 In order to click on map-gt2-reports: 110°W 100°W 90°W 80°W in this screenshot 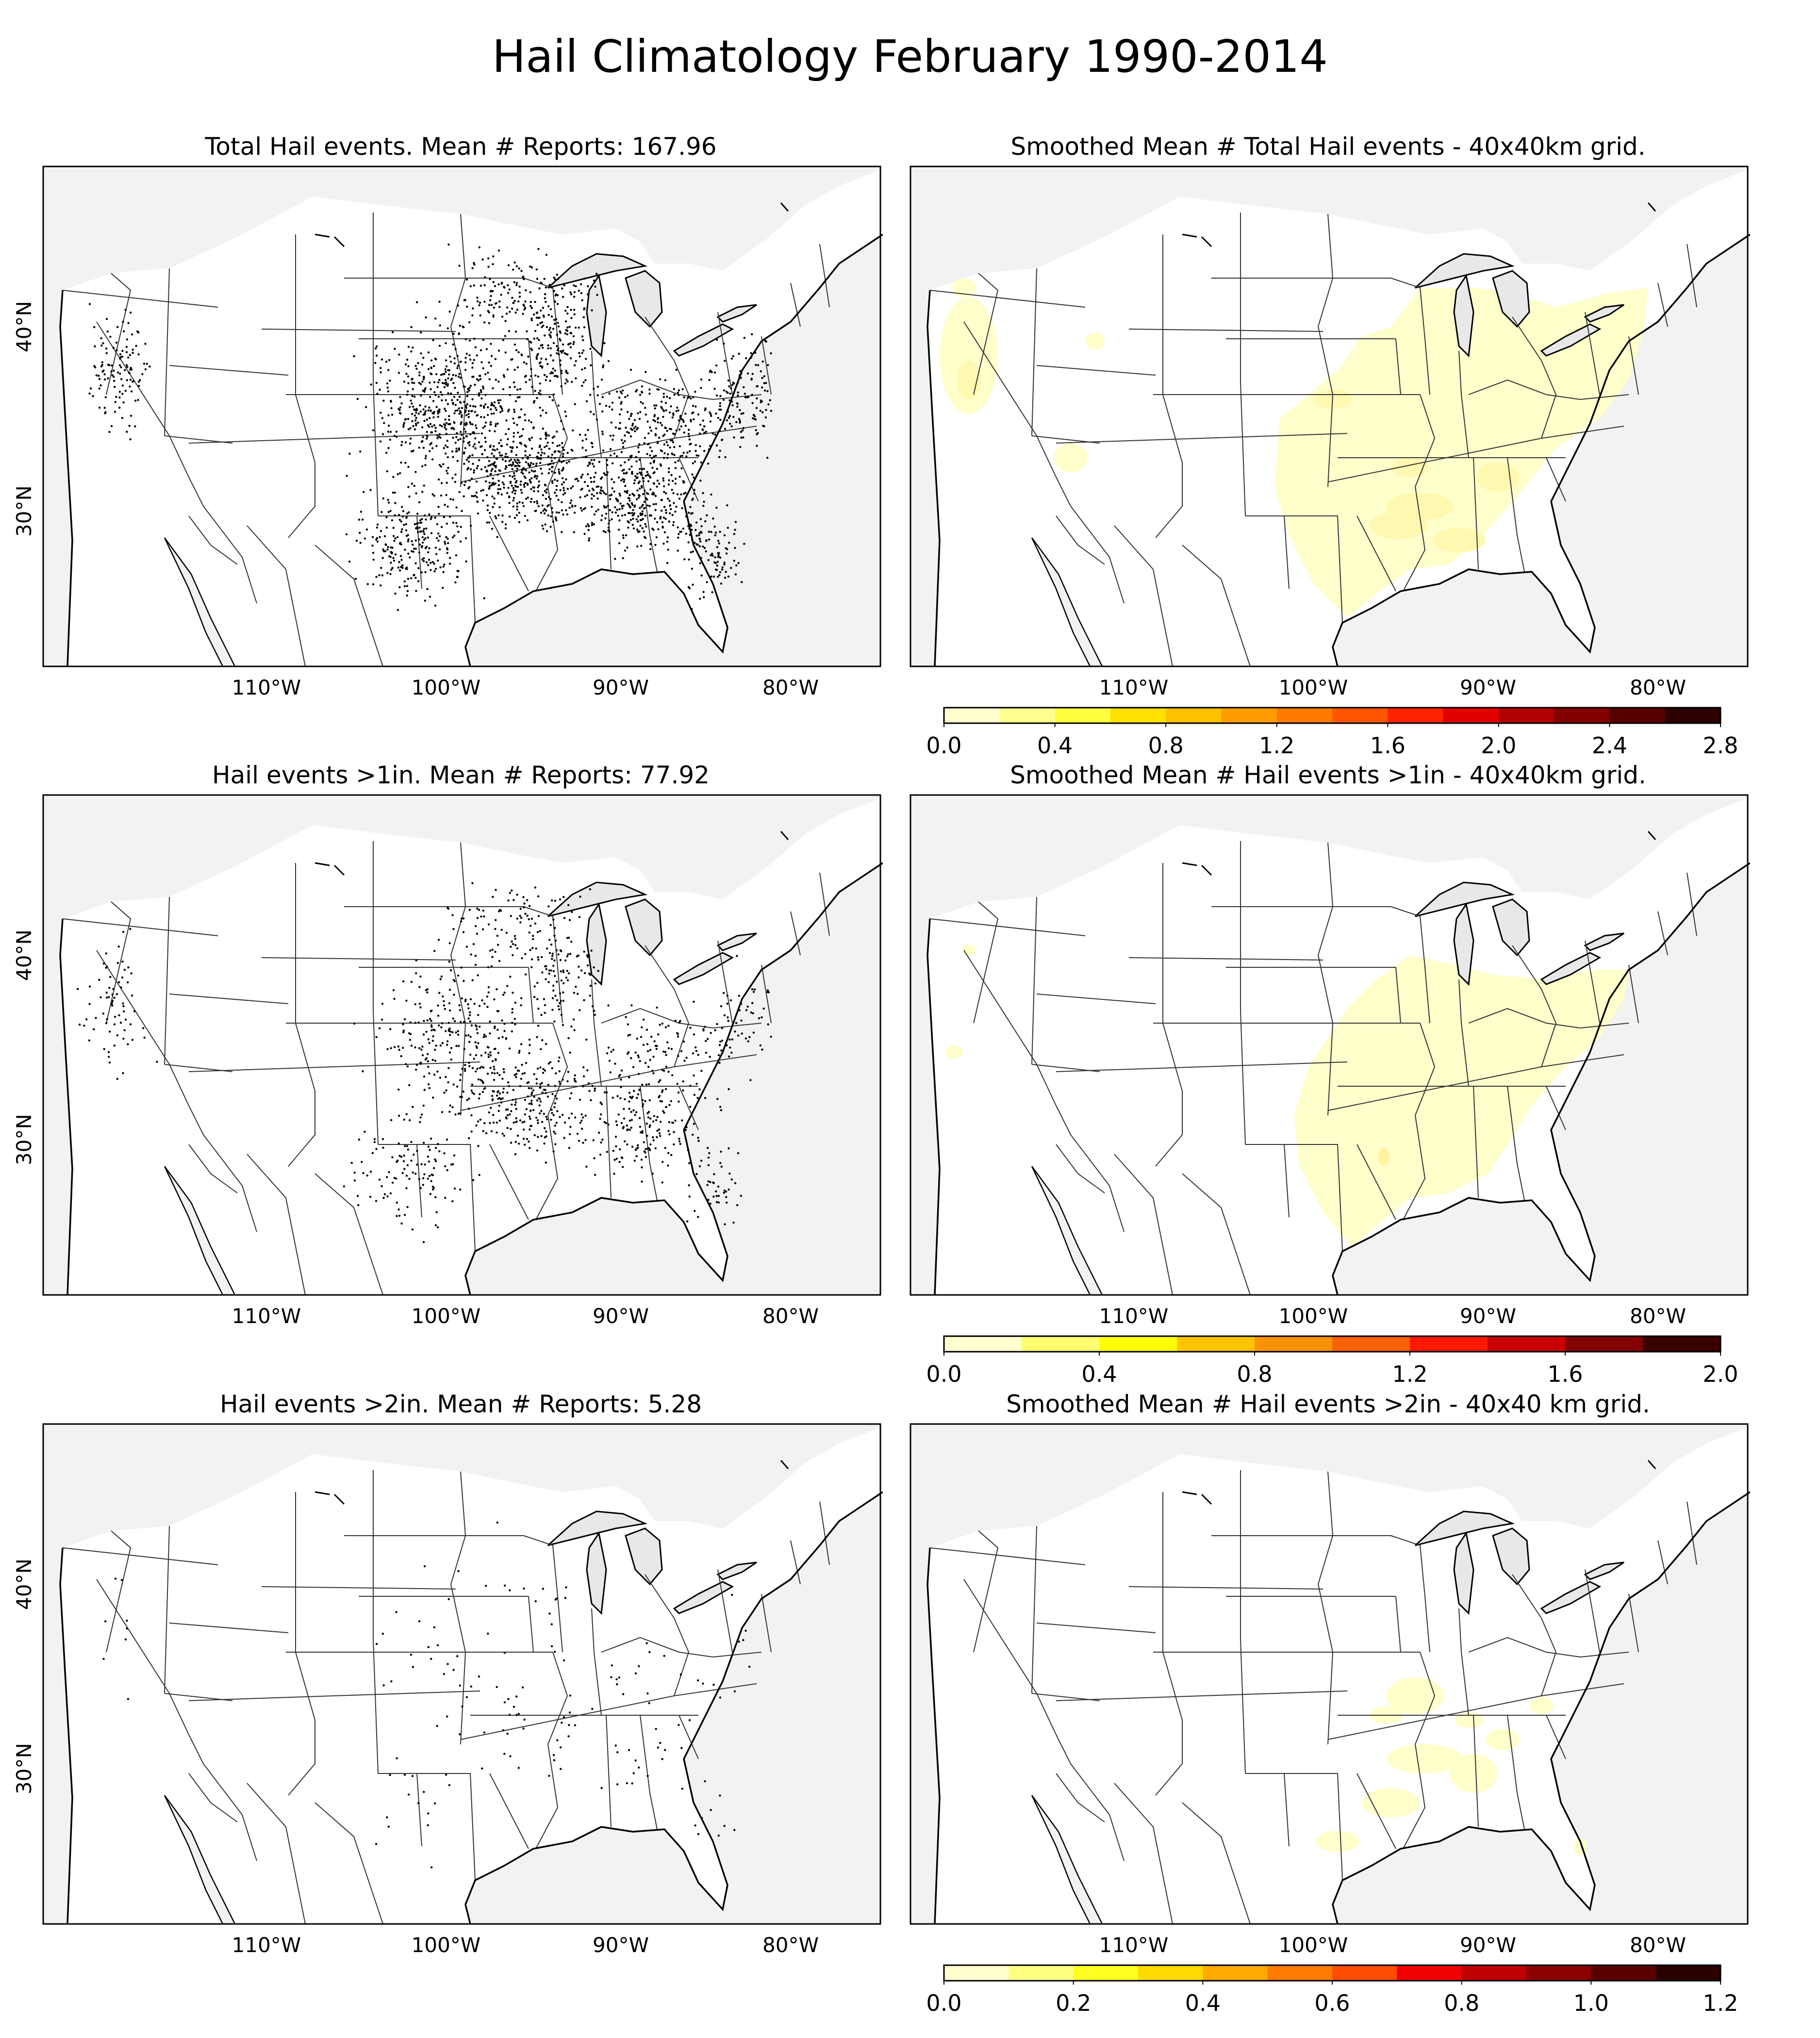, I will do `click(462, 1690)`.